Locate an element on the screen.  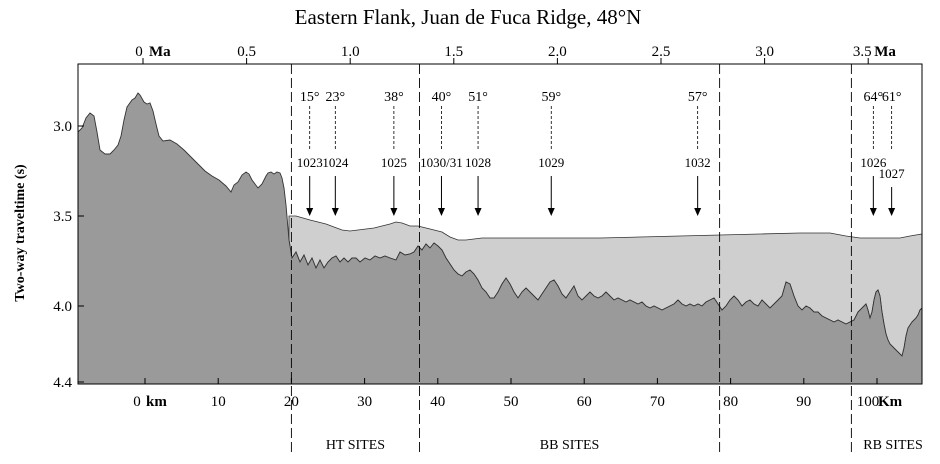
site-temperature: 40° is located at coordinates (442, 97).